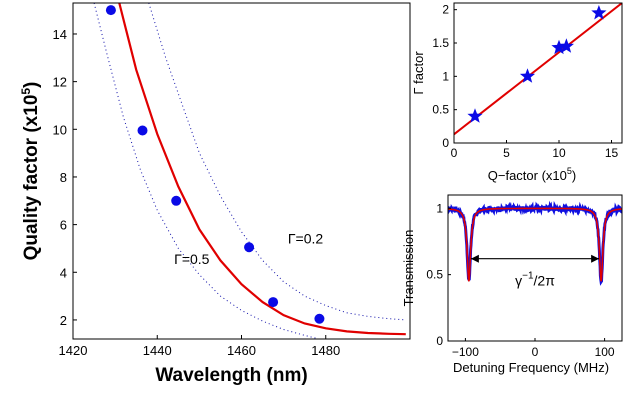 This screenshot has width=637, height=402. I want to click on fsr-base: γ, so click(518, 281).